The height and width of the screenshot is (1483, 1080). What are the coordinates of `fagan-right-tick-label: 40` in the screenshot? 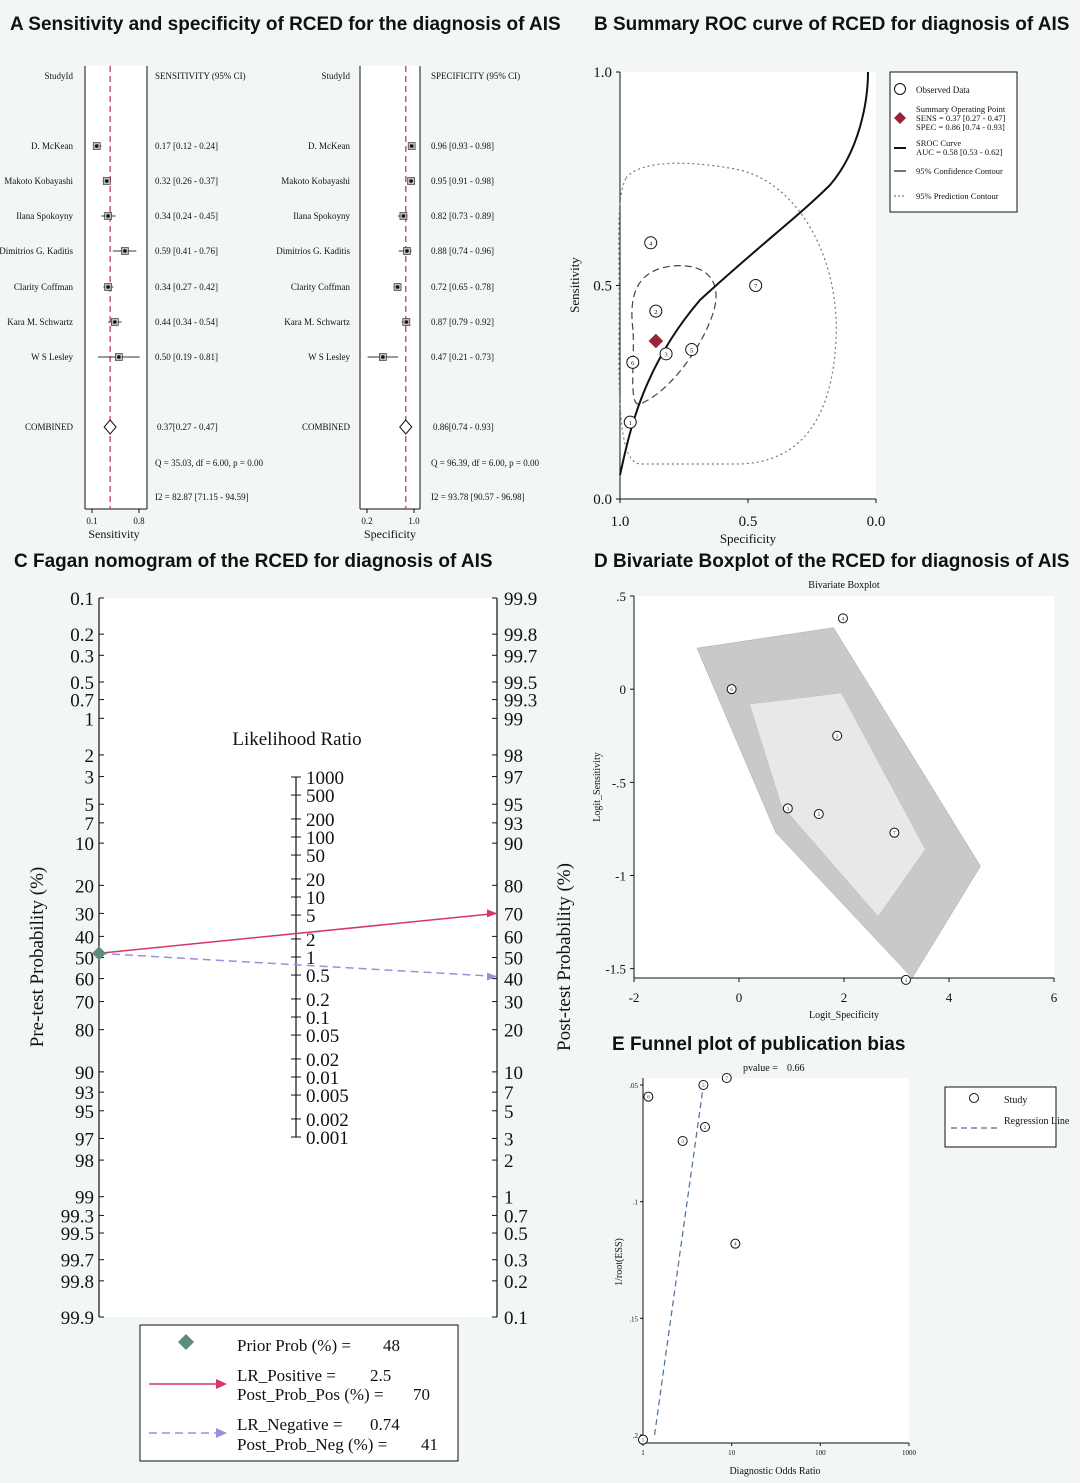 It's located at (513, 980).